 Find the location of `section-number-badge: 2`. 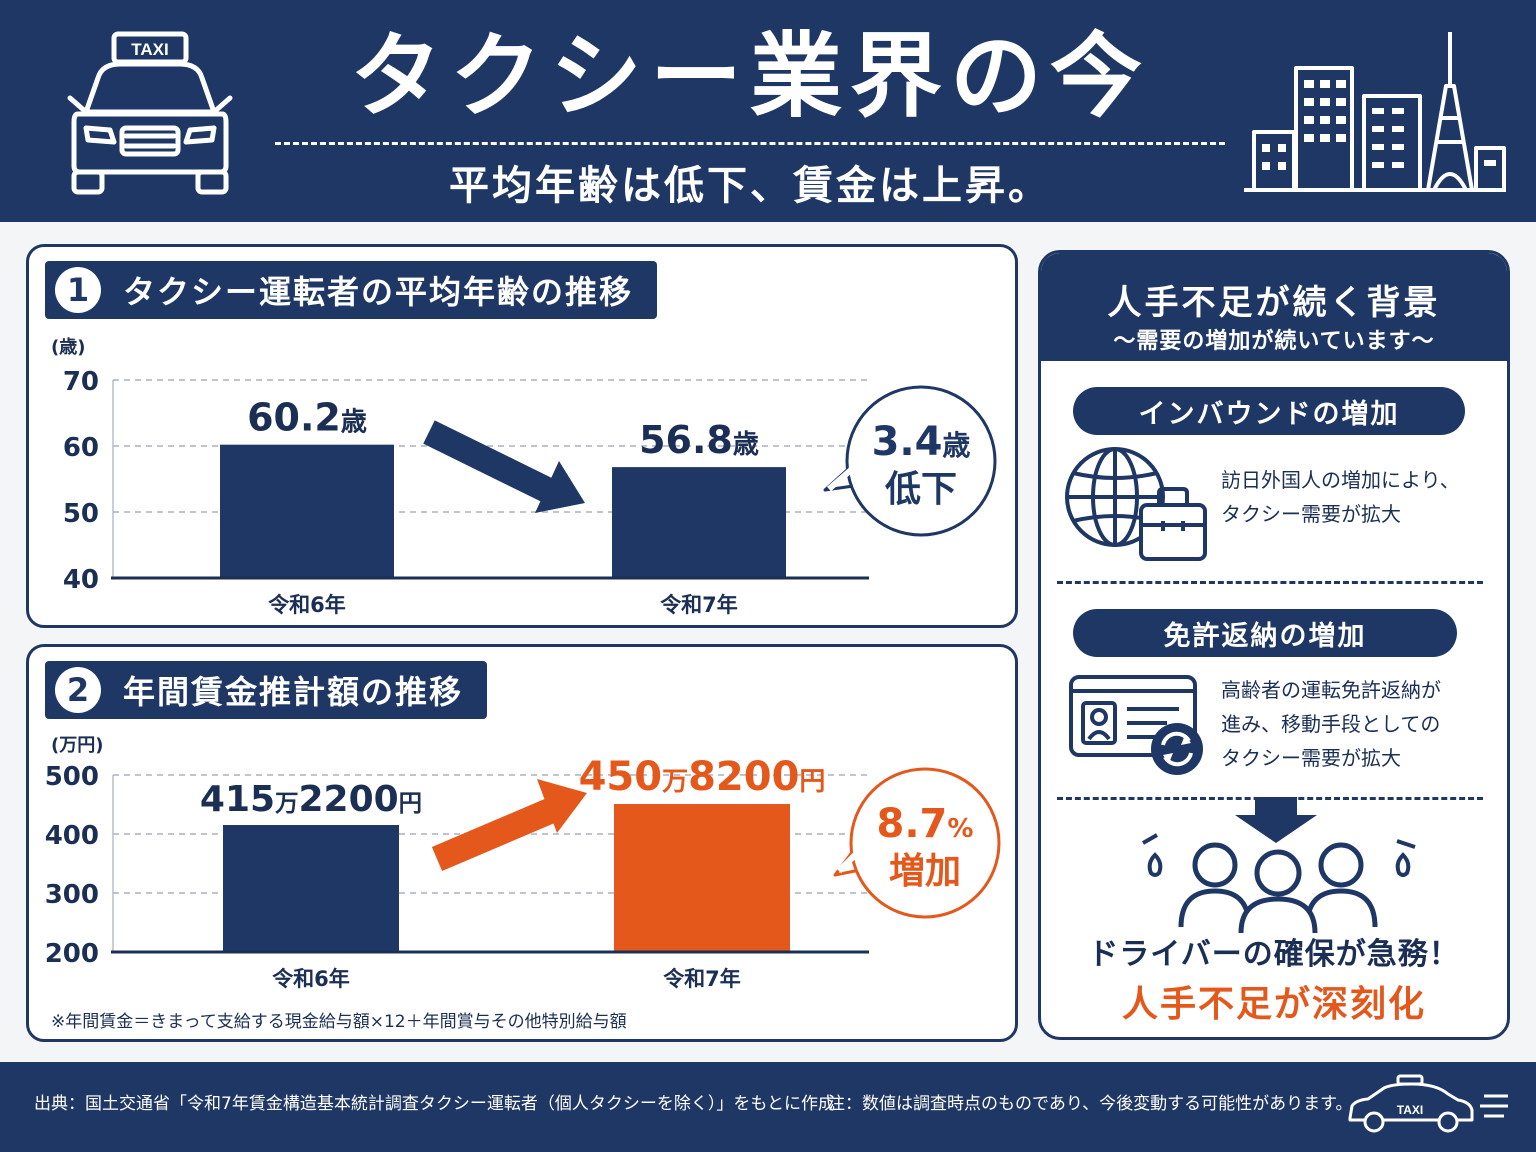

section-number-badge: 2 is located at coordinates (78, 690).